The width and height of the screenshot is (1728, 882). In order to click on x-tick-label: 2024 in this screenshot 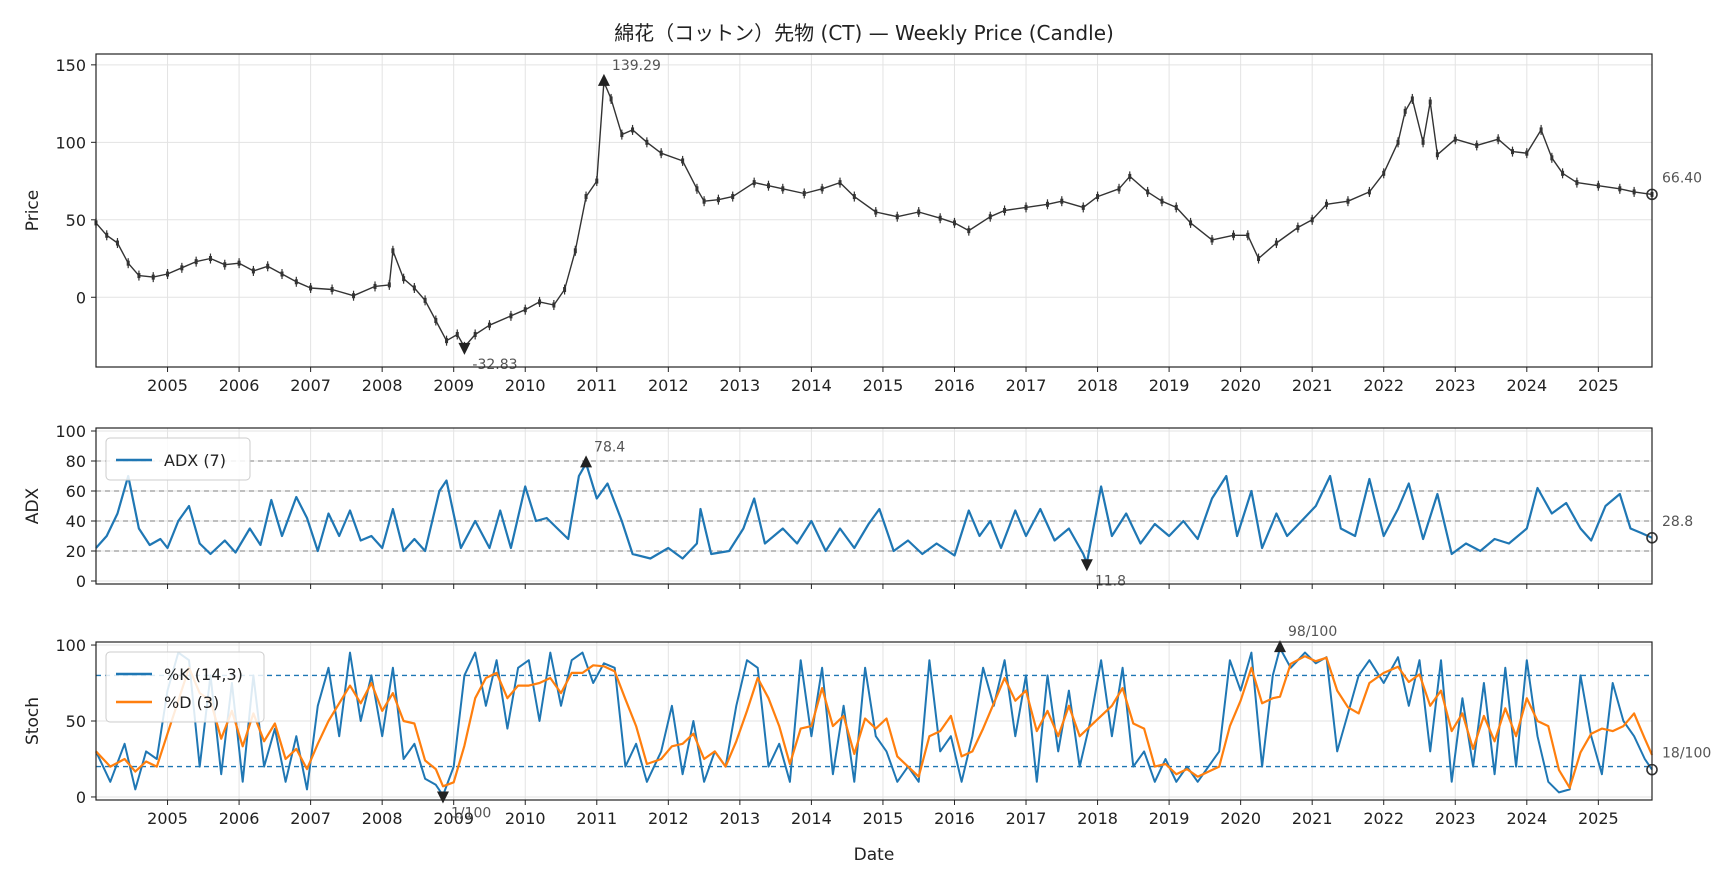, I will do `click(1526, 818)`.